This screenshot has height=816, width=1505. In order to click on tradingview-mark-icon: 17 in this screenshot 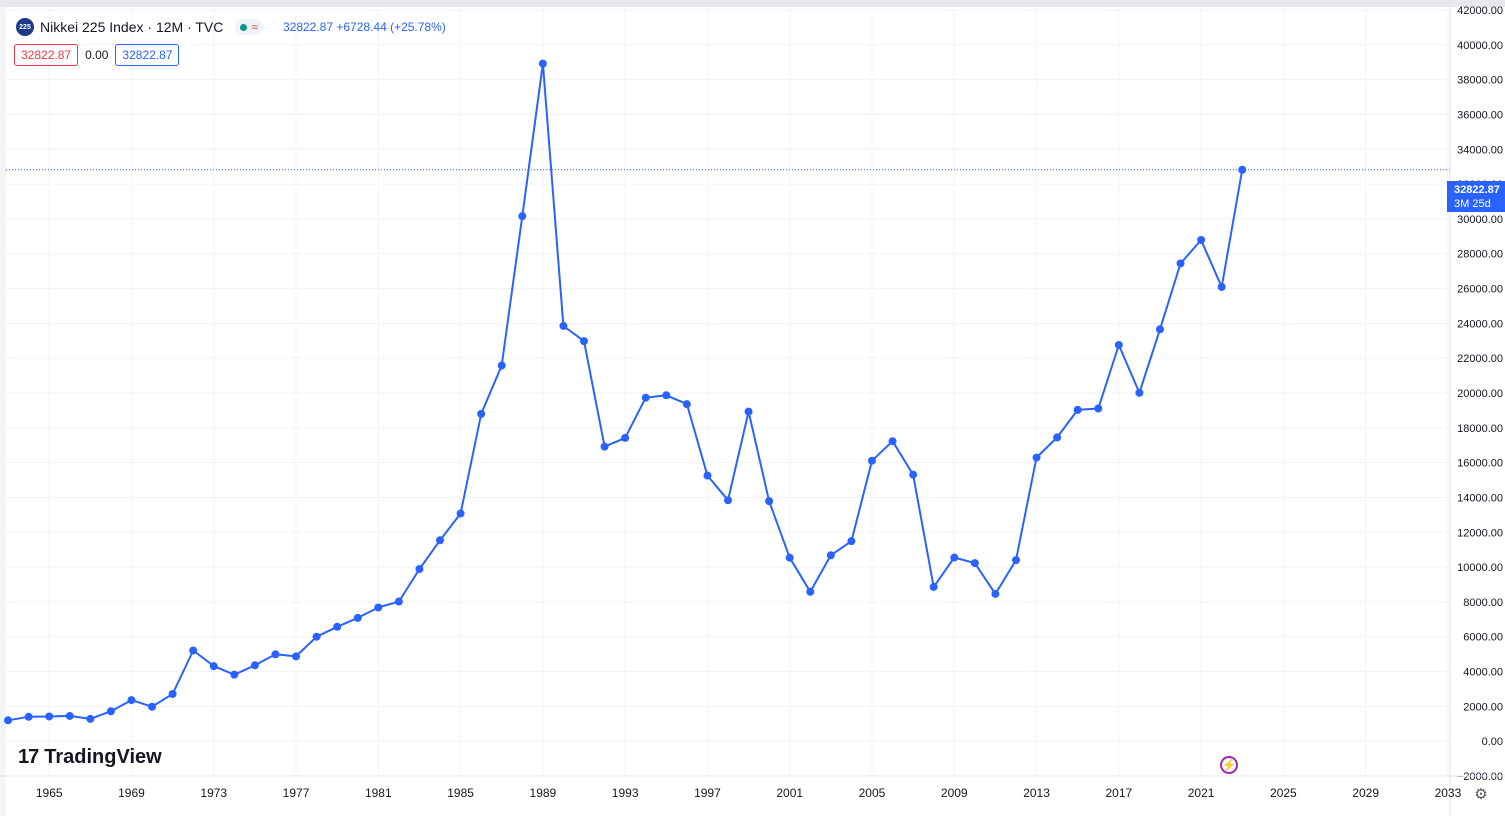, I will do `click(28, 757)`.